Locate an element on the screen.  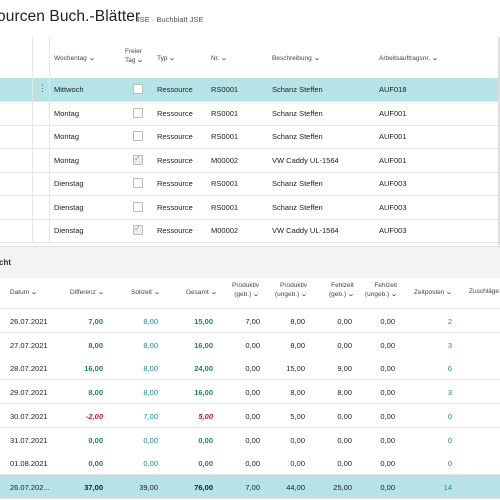
cell-datum: 28.07.2021 is located at coordinates (29, 369).